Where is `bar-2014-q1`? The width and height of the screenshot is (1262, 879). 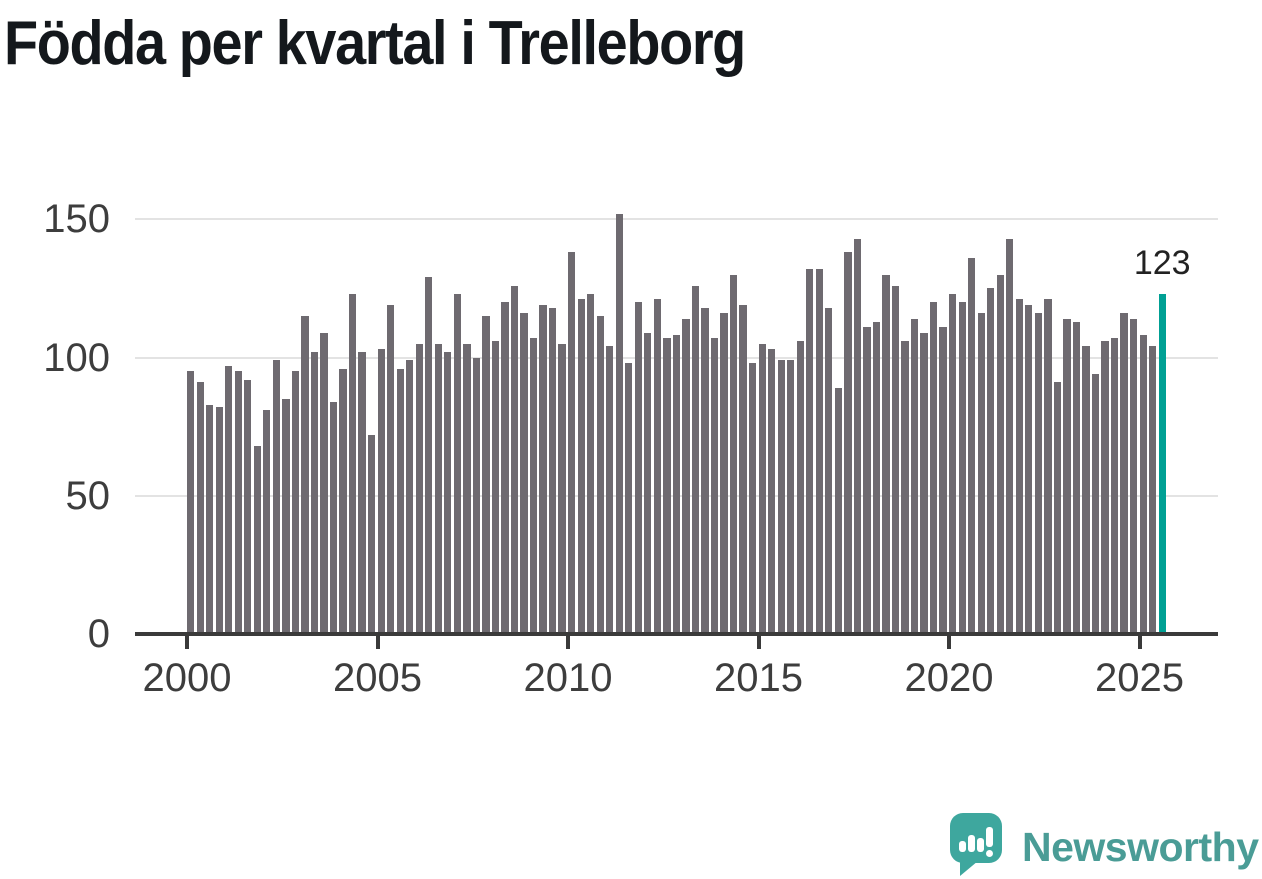
bar-2014-q1 is located at coordinates (724, 473).